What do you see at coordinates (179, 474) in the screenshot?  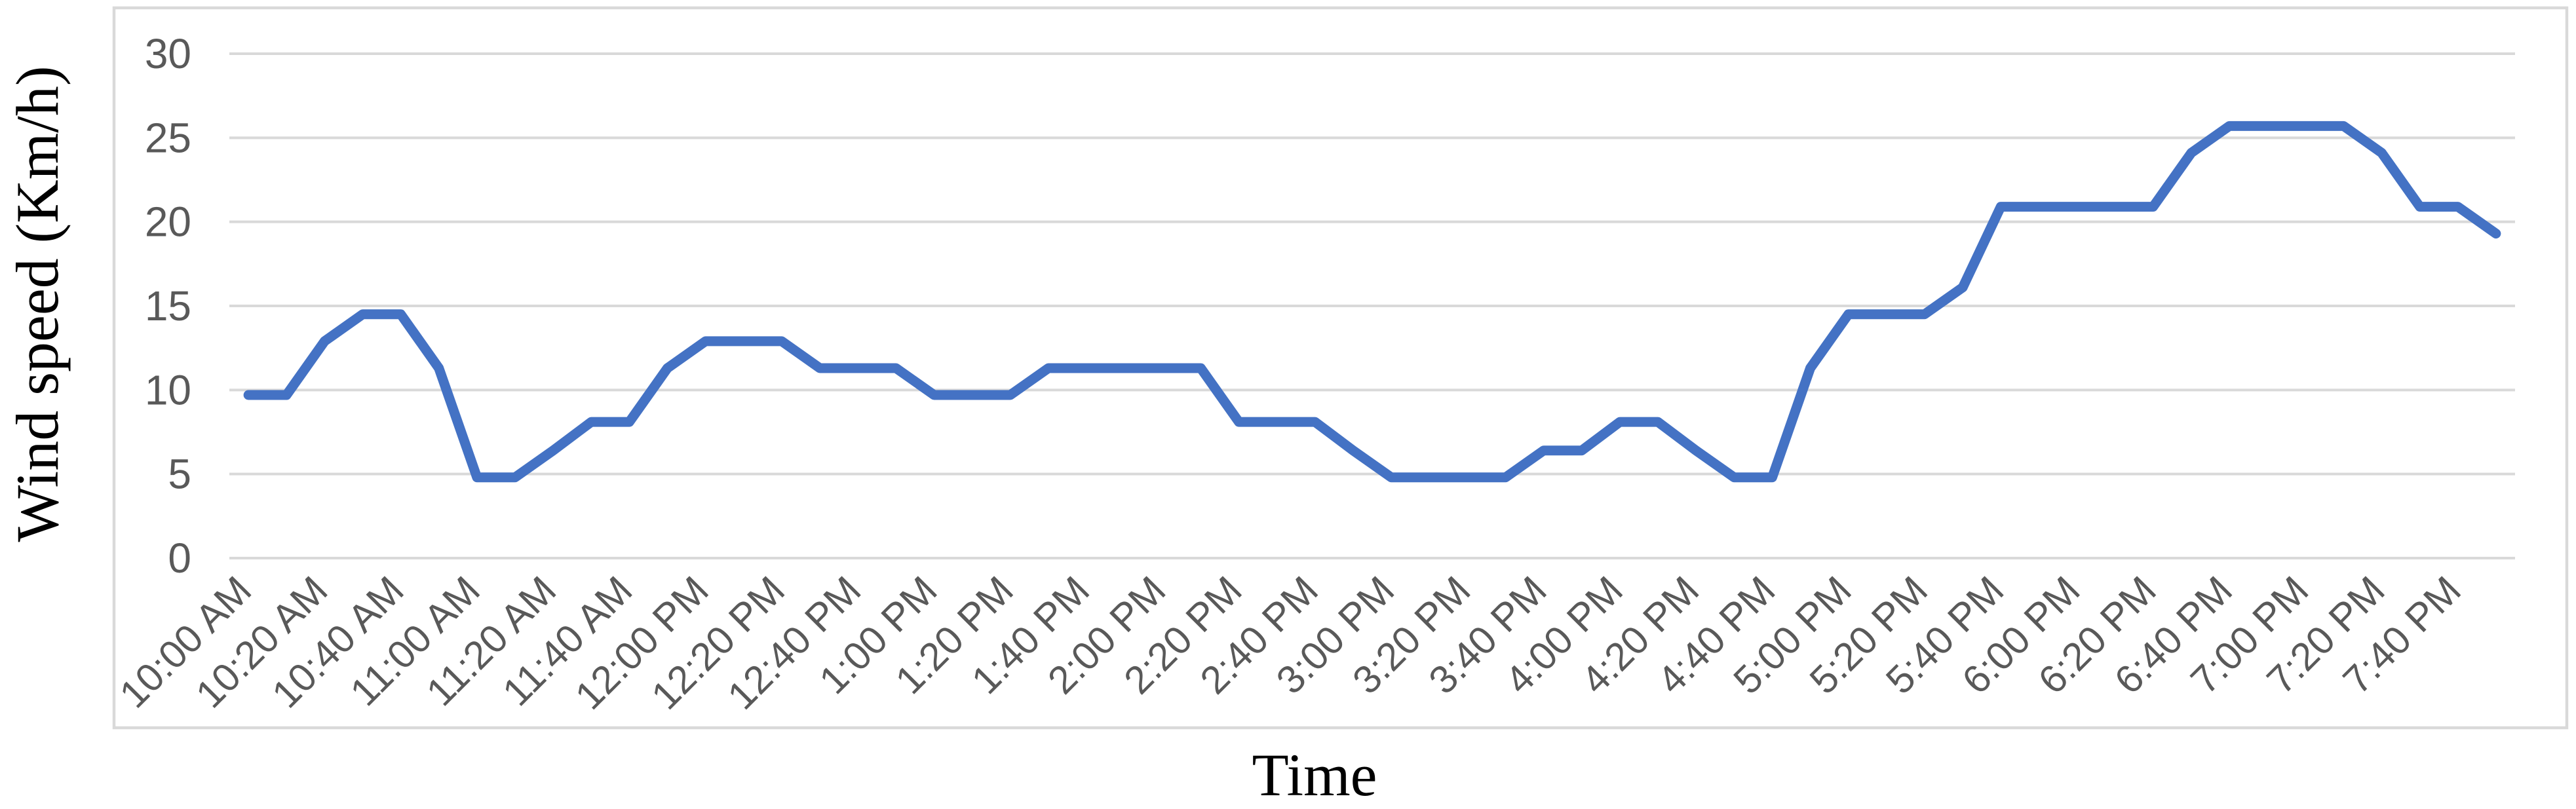 I see `y-tick-label: 5` at bounding box center [179, 474].